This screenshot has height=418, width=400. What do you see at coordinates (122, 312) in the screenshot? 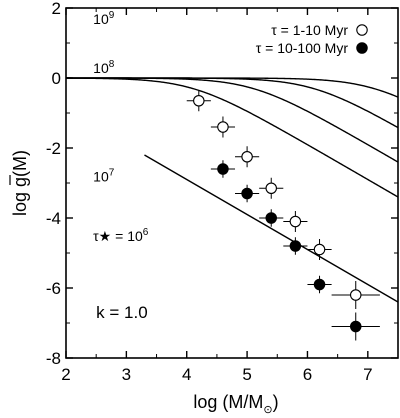
I see `annotation-k: k = 1.0` at bounding box center [122, 312].